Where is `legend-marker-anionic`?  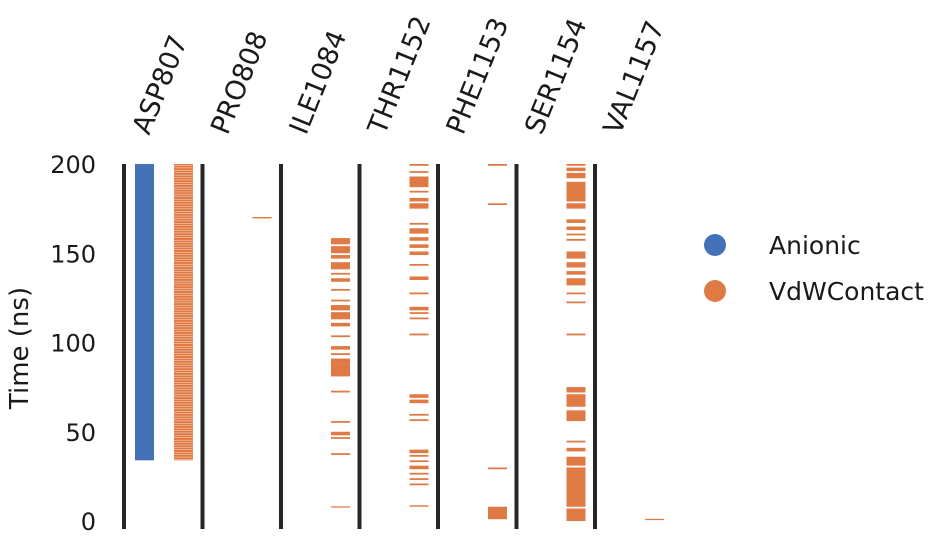 legend-marker-anionic is located at coordinates (715, 245).